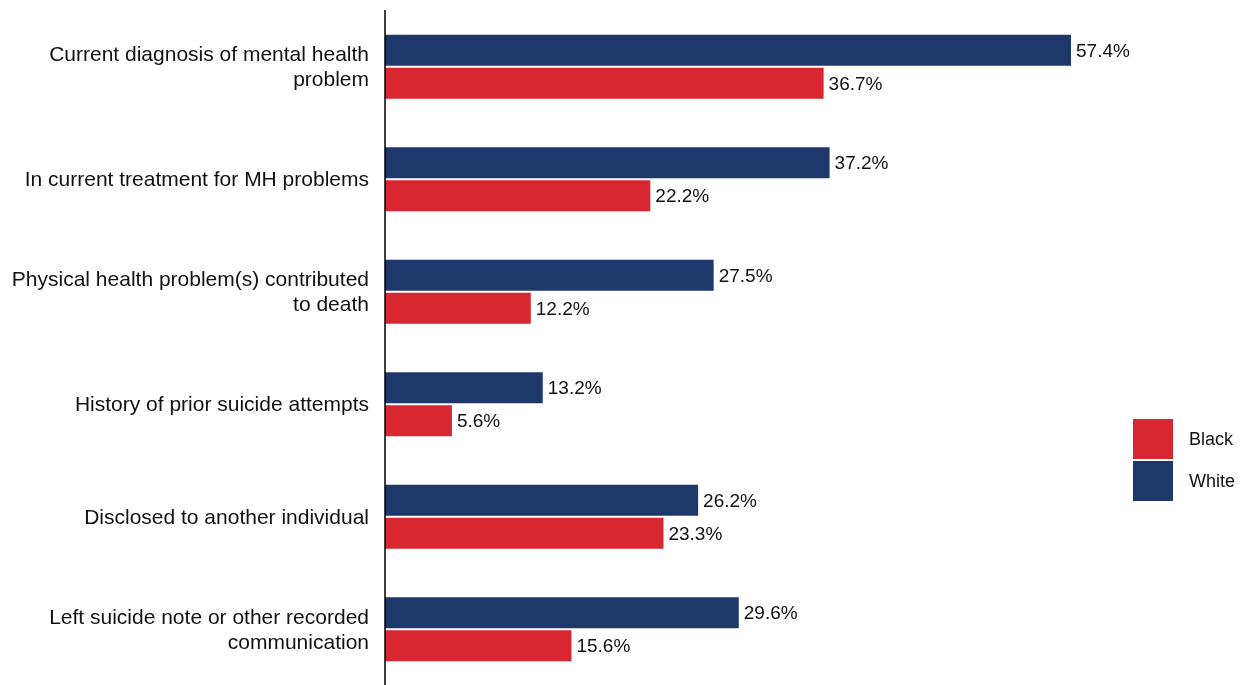  What do you see at coordinates (209, 66) in the screenshot?
I see `y-tick-label: Current diagnosis of mental health problem` at bounding box center [209, 66].